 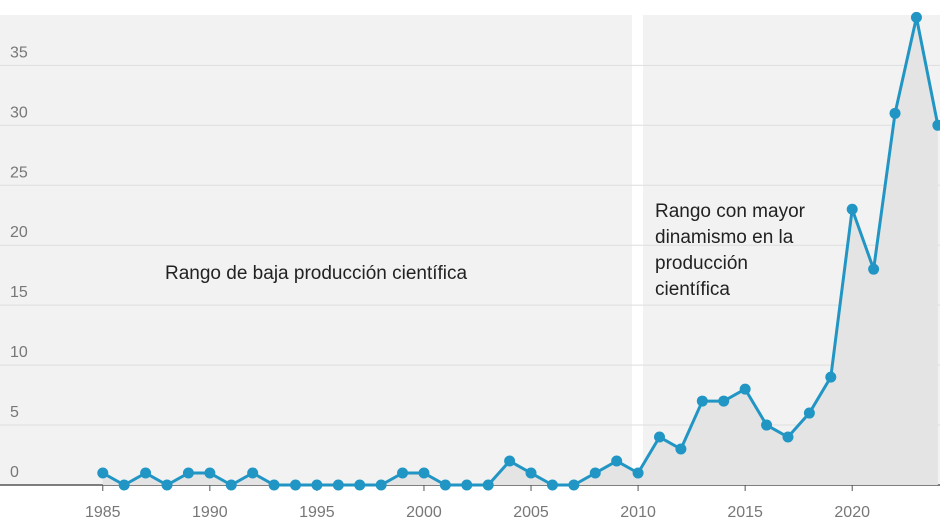 I want to click on y-tick-label: 0, so click(x=14, y=472).